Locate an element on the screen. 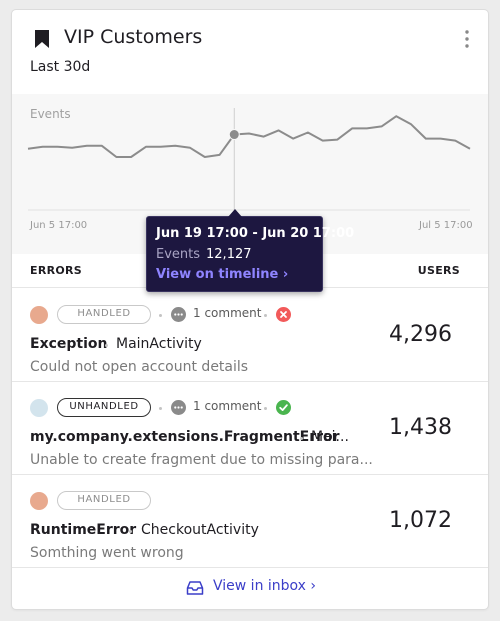 Image resolution: width=500 pixels, height=621 pixels. error-type: my.company.extensions.FragmentError is located at coordinates (185, 437).